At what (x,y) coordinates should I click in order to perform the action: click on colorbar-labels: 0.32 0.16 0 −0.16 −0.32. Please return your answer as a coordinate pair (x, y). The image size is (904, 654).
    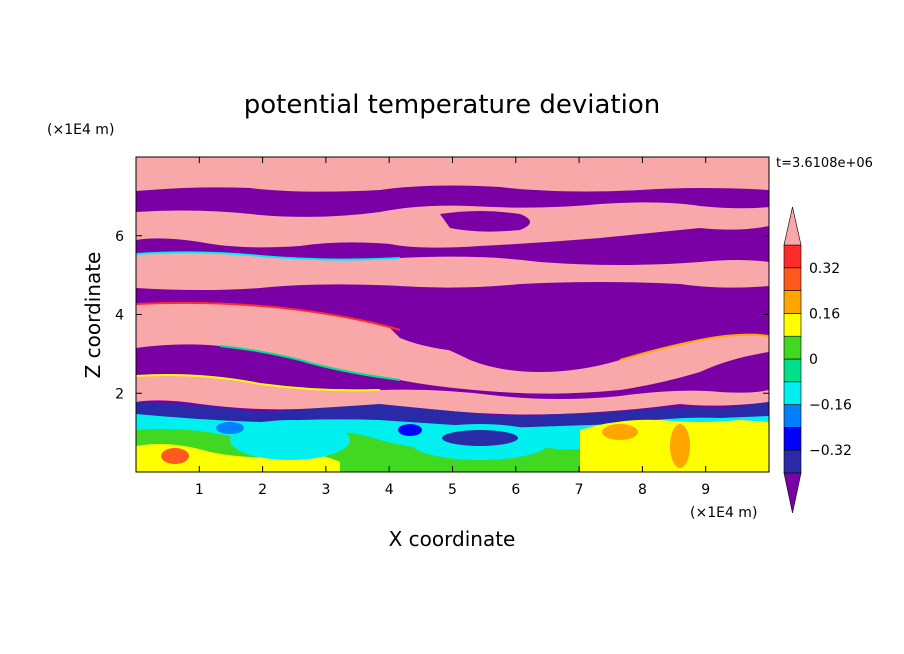
    Looking at the image, I should click on (830, 360).